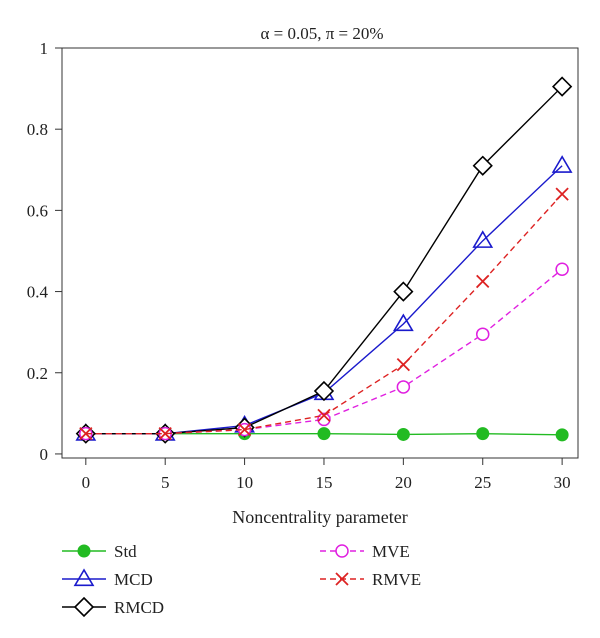  I want to click on y-tick-label: 0, so click(44, 454).